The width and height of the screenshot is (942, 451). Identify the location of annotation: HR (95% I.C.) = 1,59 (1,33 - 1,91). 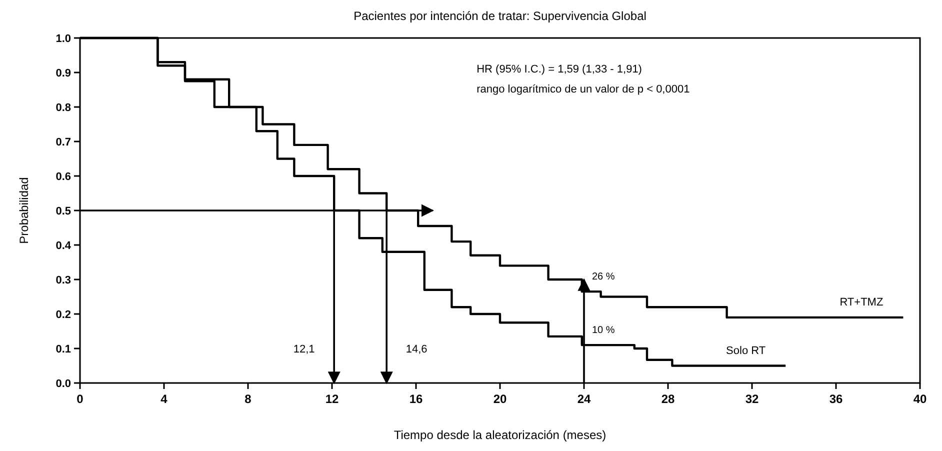
(559, 70).